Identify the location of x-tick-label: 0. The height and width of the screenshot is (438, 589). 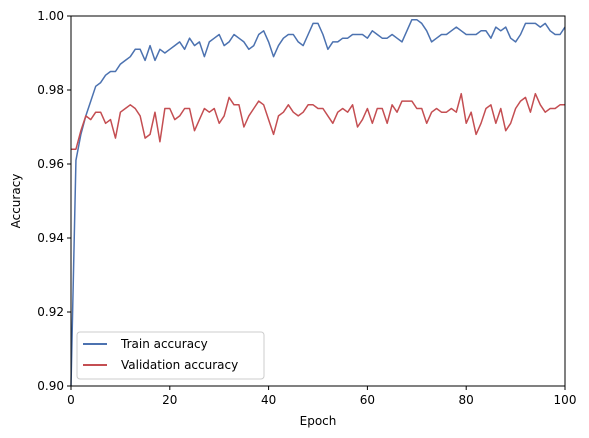
(71, 400).